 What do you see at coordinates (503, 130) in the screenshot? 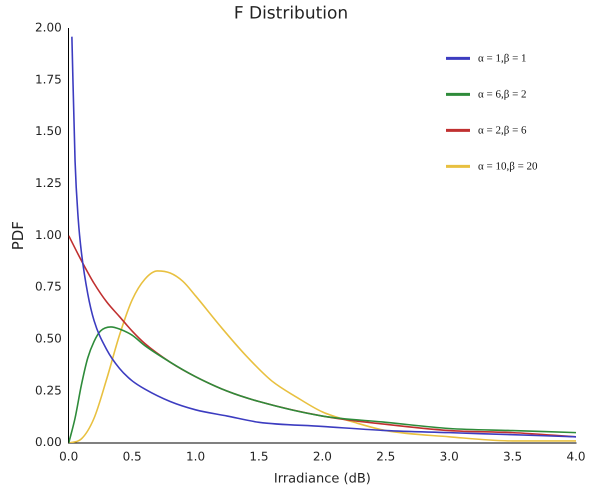
I see `legend-label: α = 2,β = 6` at bounding box center [503, 130].